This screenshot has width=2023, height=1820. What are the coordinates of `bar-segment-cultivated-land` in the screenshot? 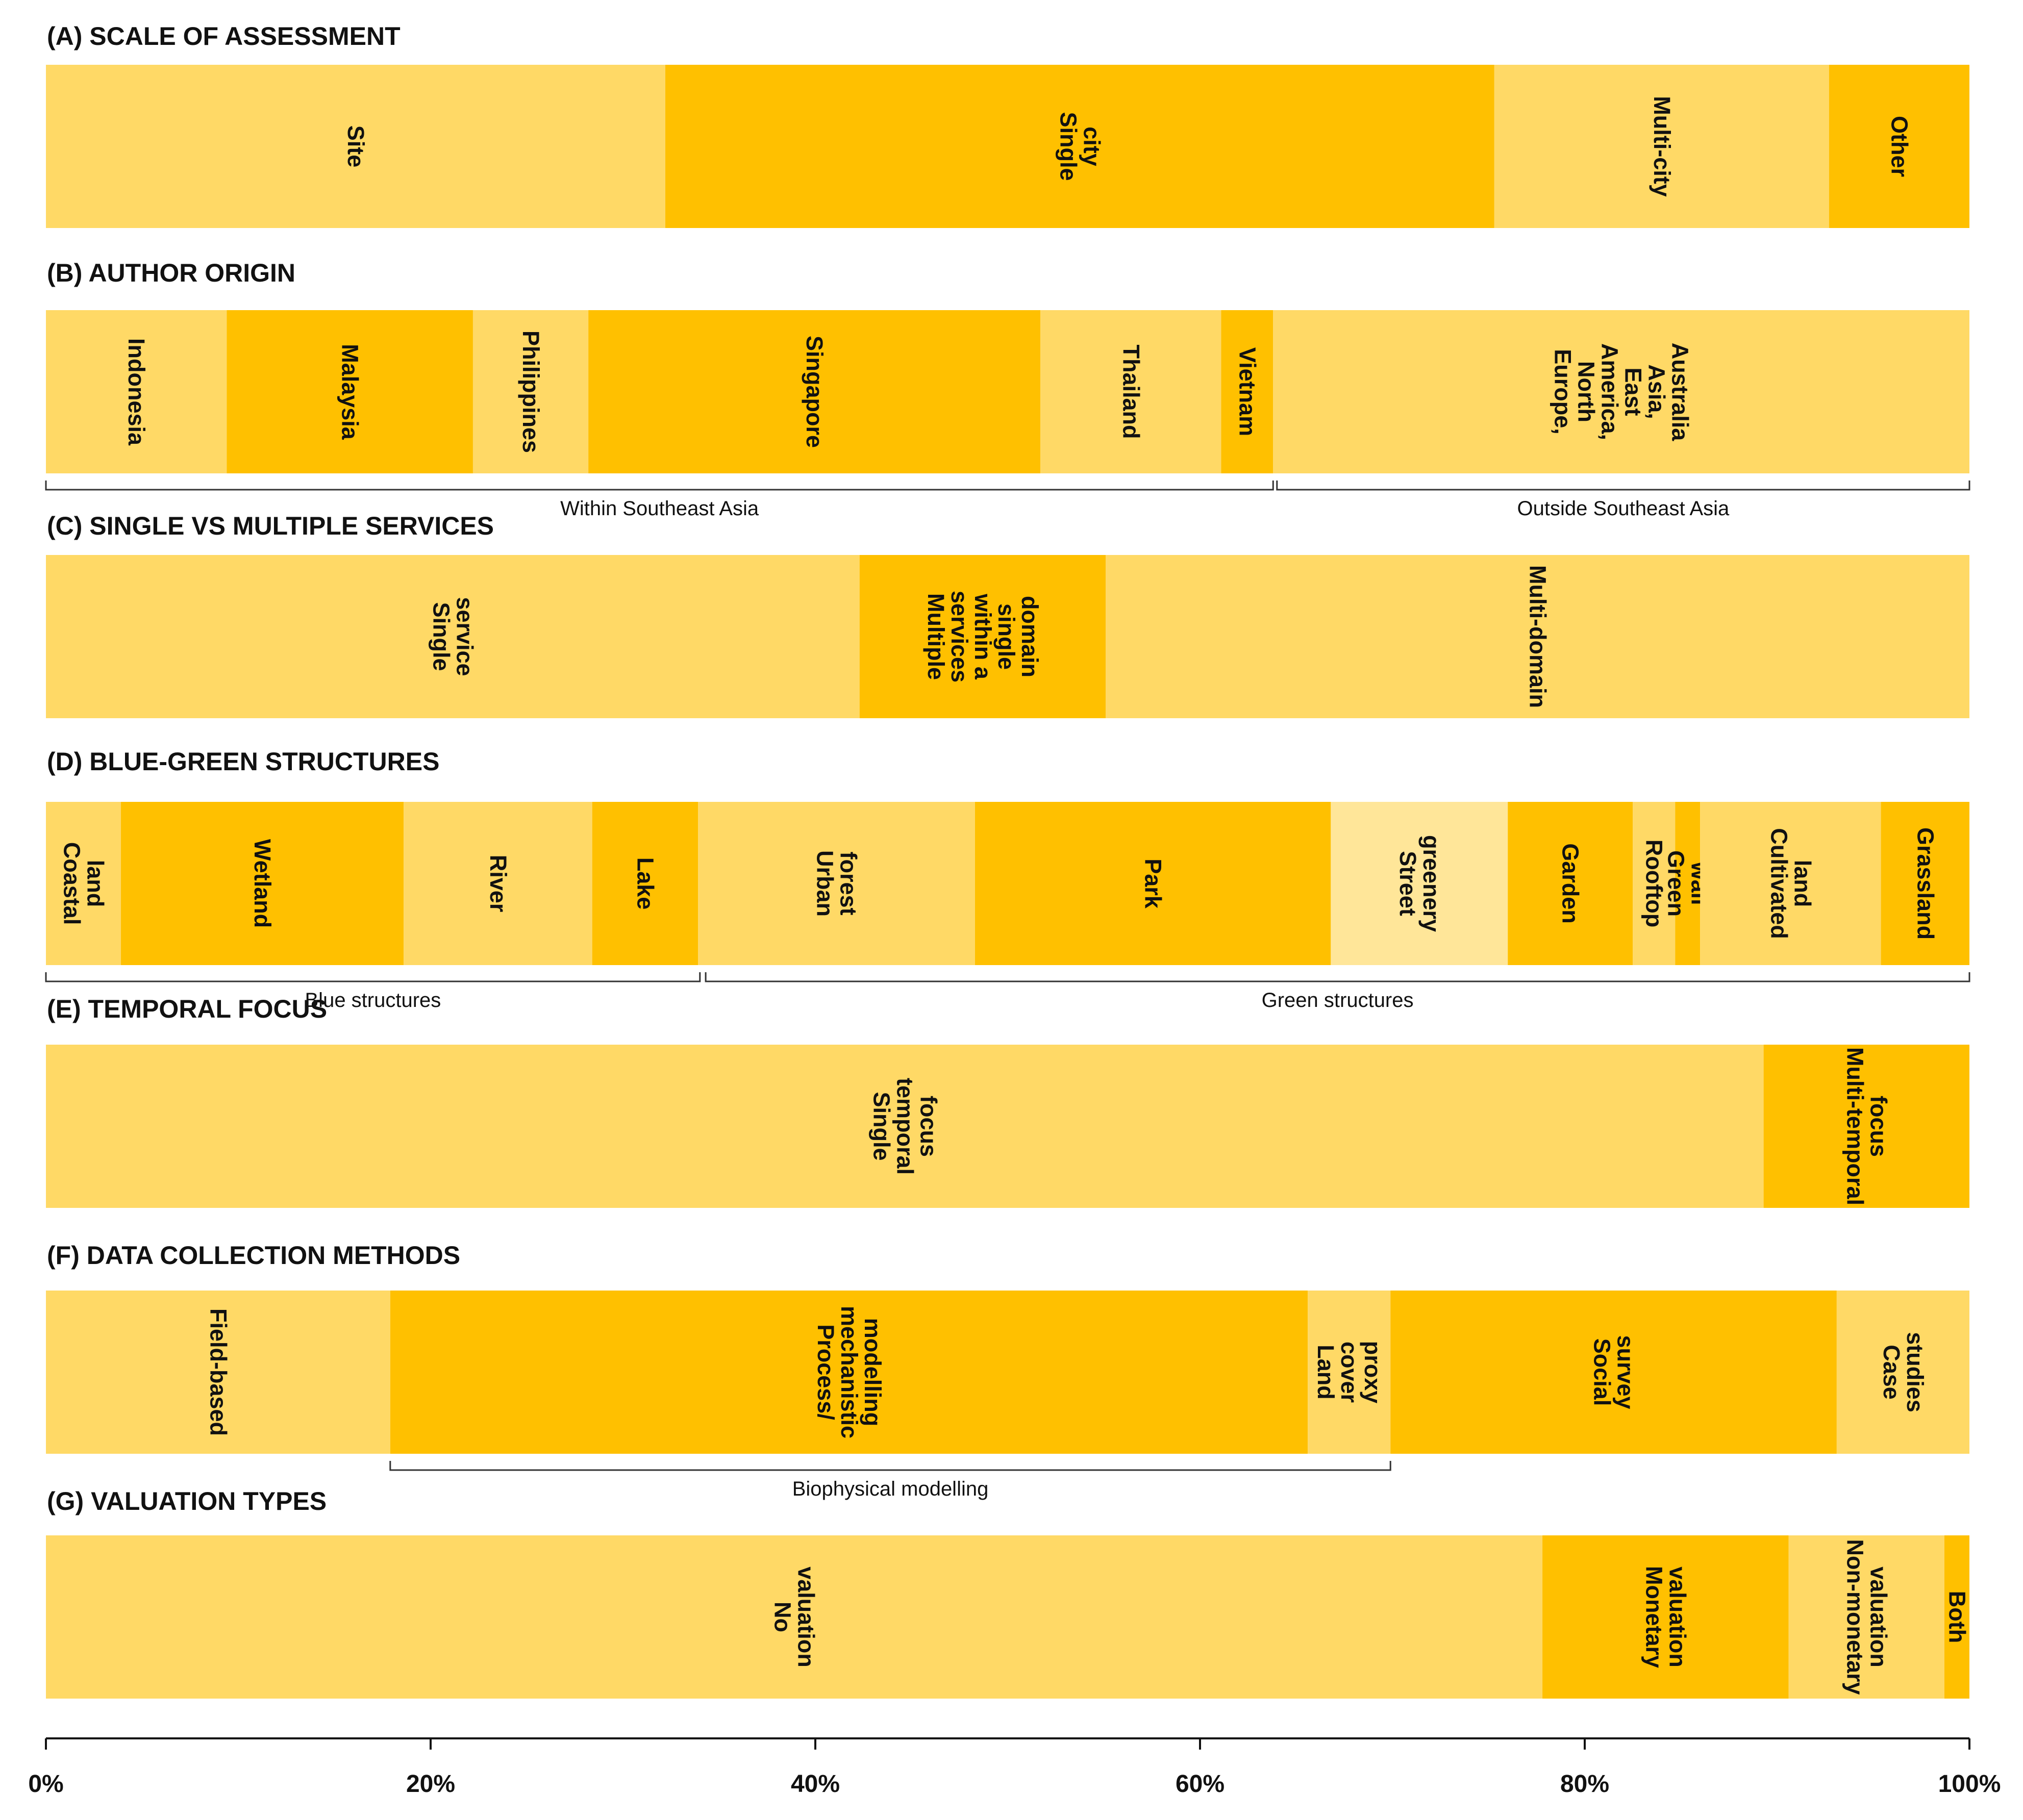 It's located at (1791, 883).